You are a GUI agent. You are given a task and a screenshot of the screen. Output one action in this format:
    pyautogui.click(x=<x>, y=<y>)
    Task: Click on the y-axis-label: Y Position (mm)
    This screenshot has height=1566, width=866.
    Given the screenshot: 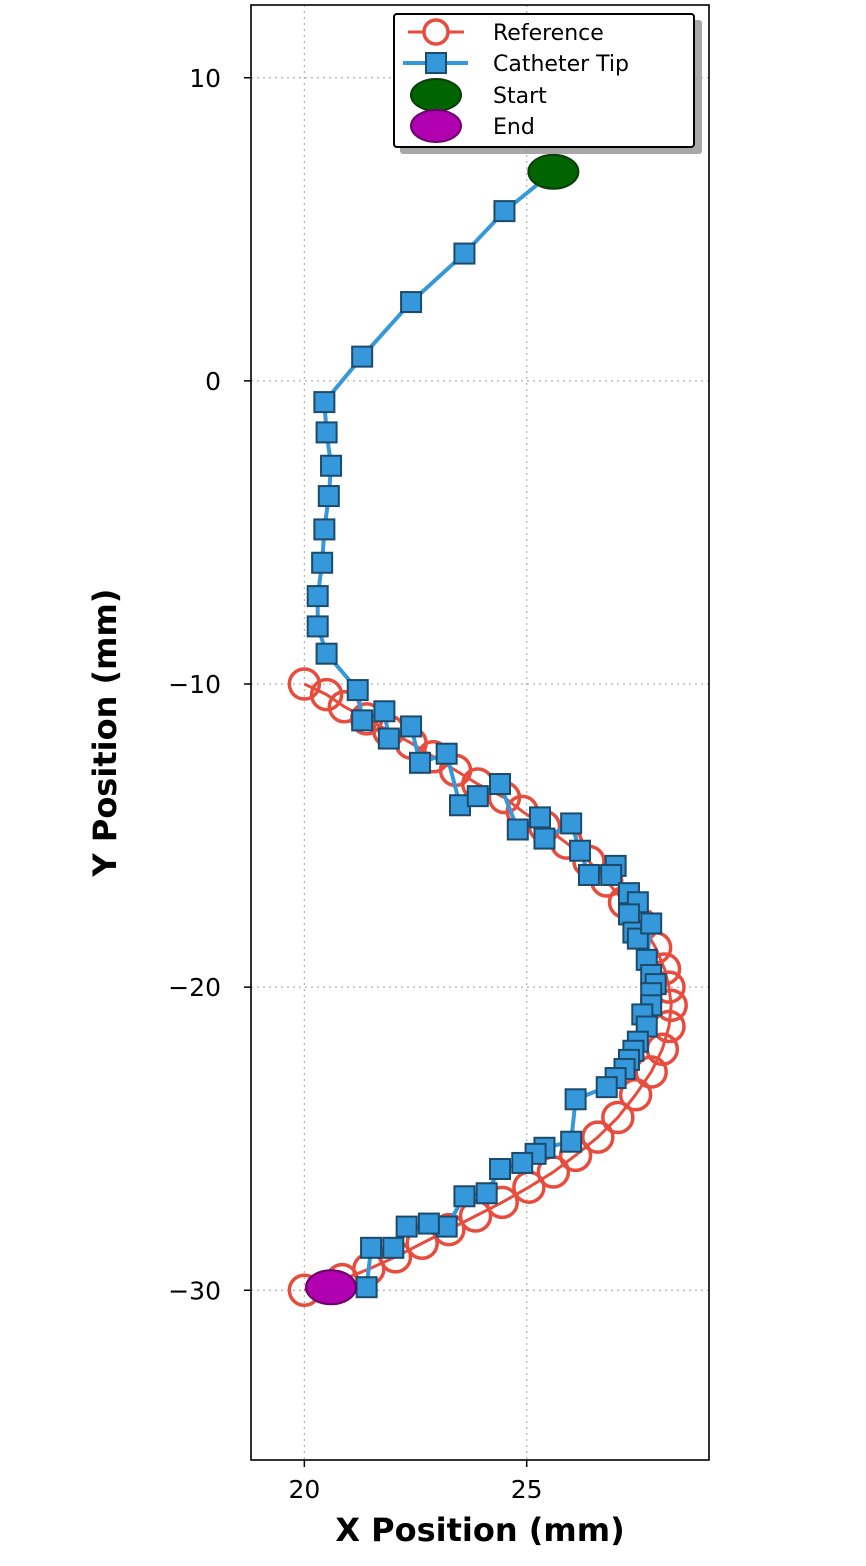 What is the action you would take?
    pyautogui.click(x=105, y=733)
    